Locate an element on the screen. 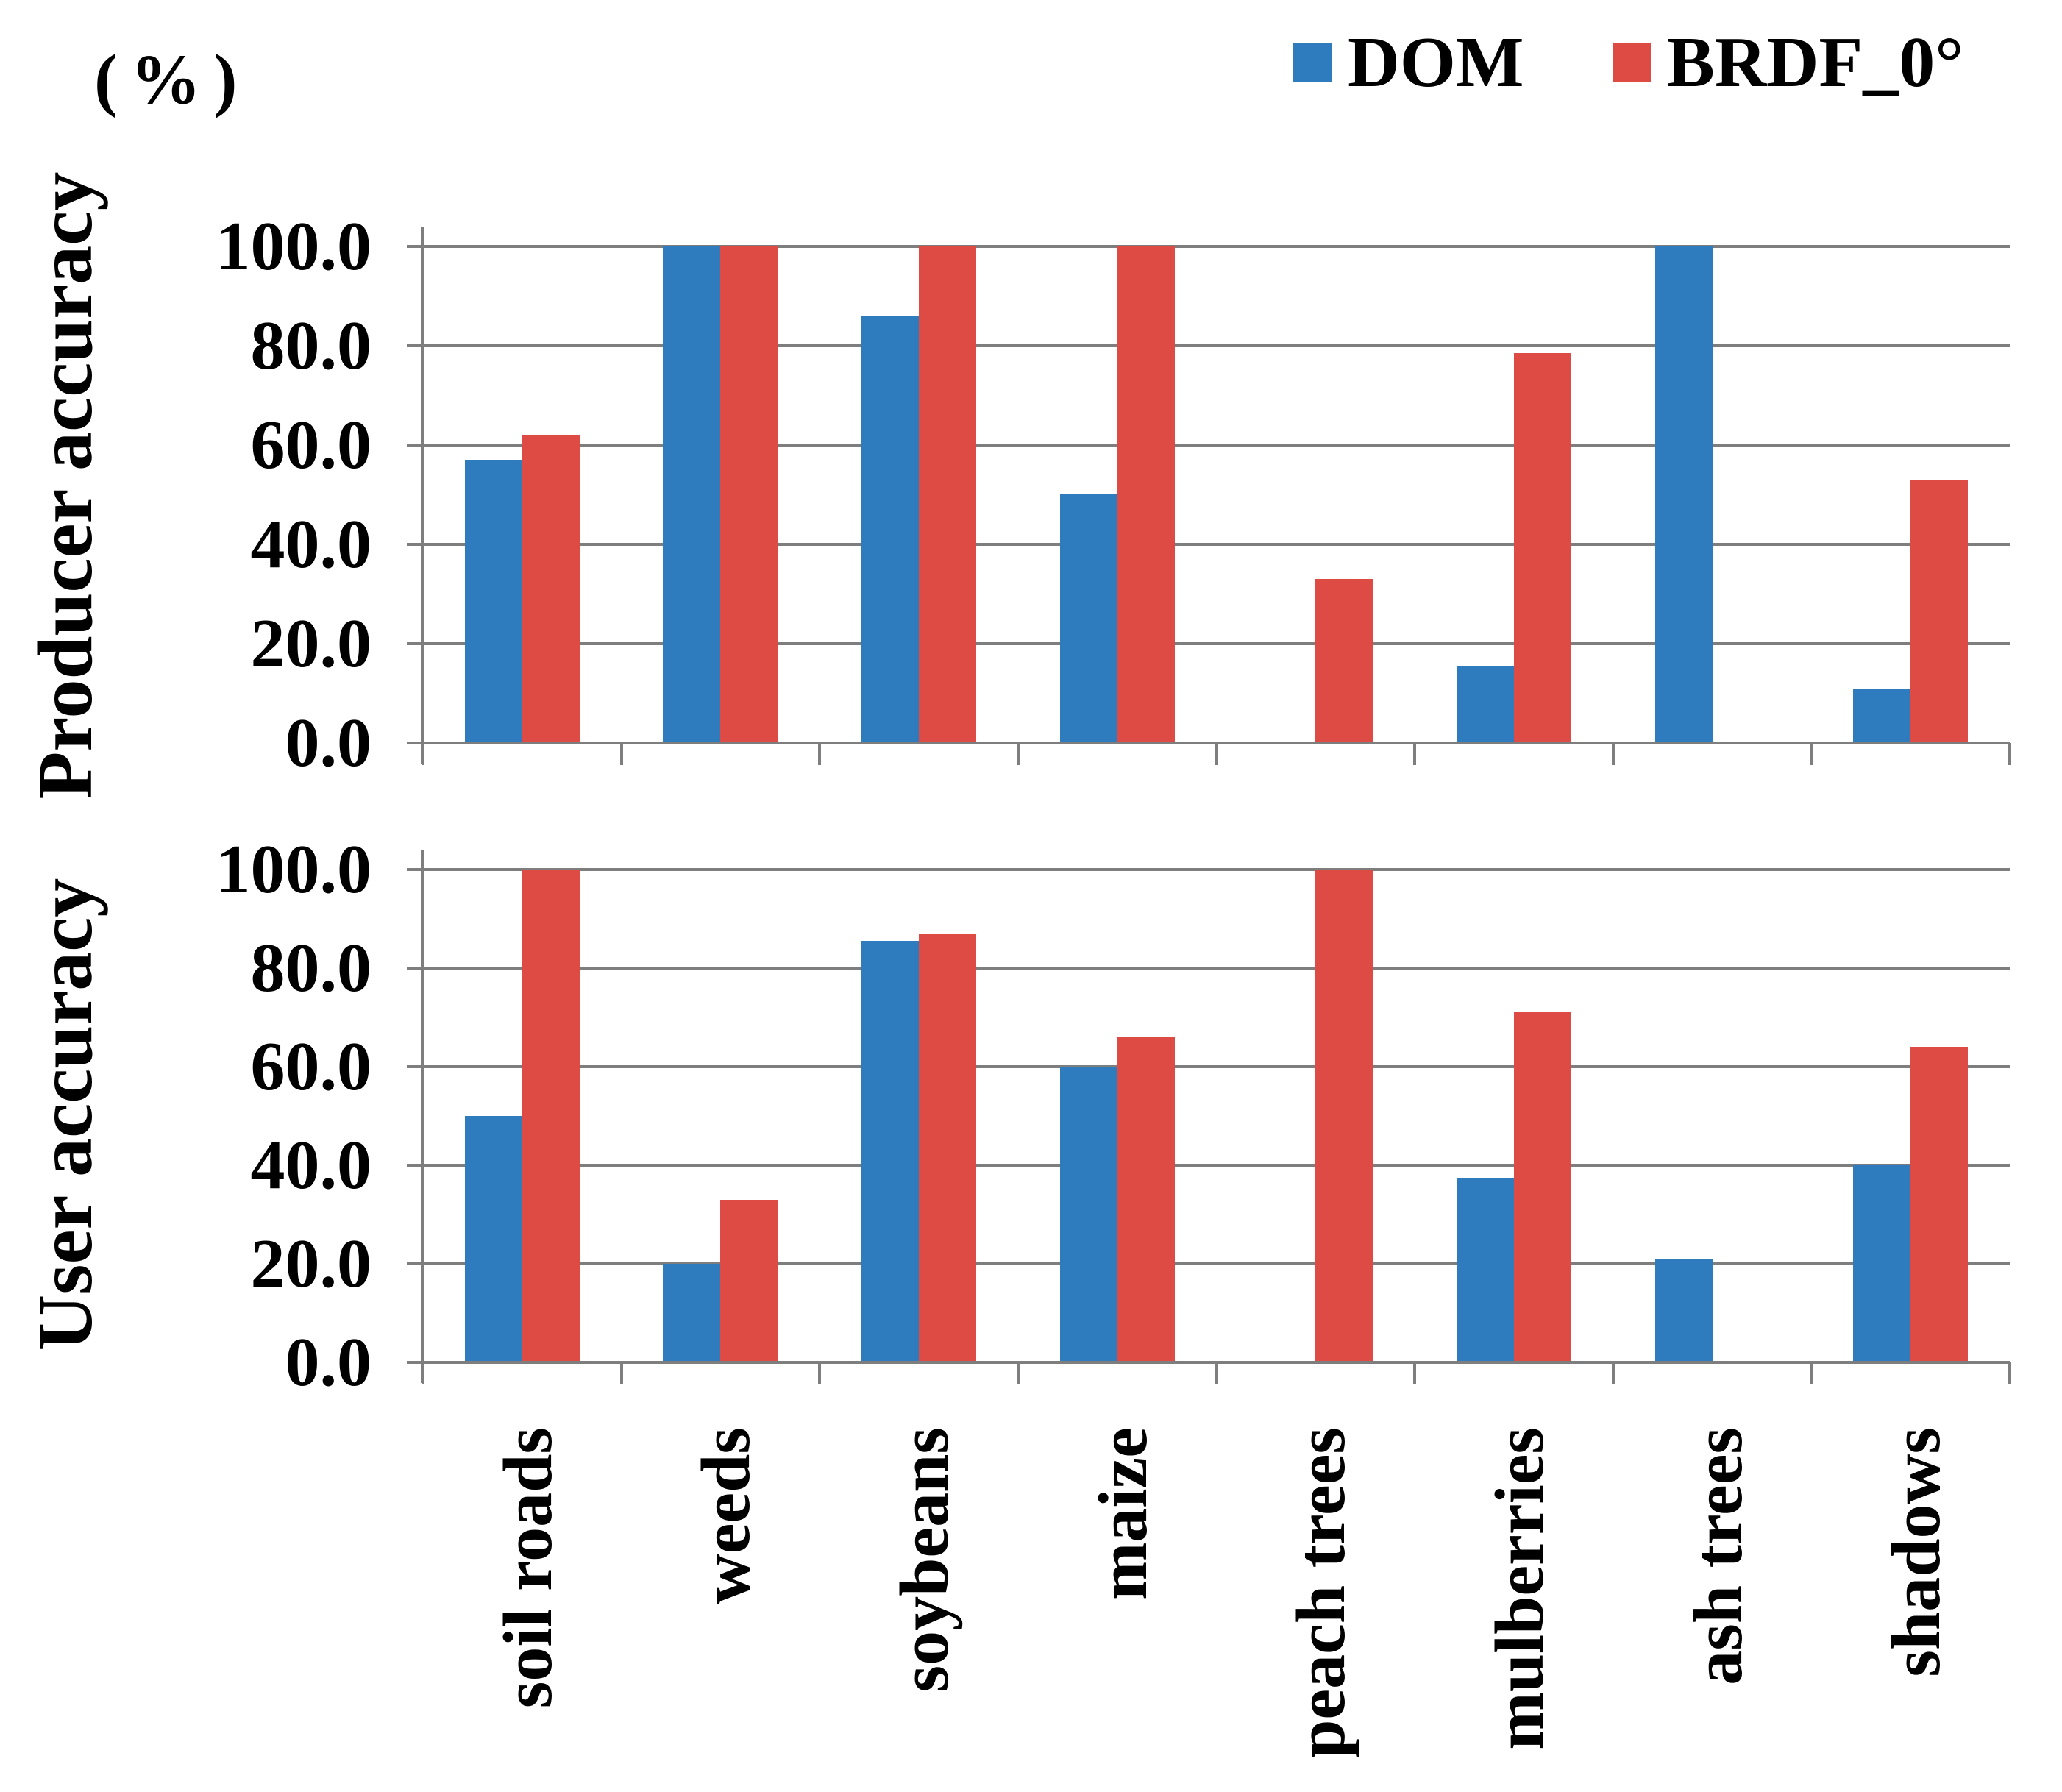 The image size is (2062, 1792). category-label-mulberries: mulberries is located at coordinates (1520, 1588).